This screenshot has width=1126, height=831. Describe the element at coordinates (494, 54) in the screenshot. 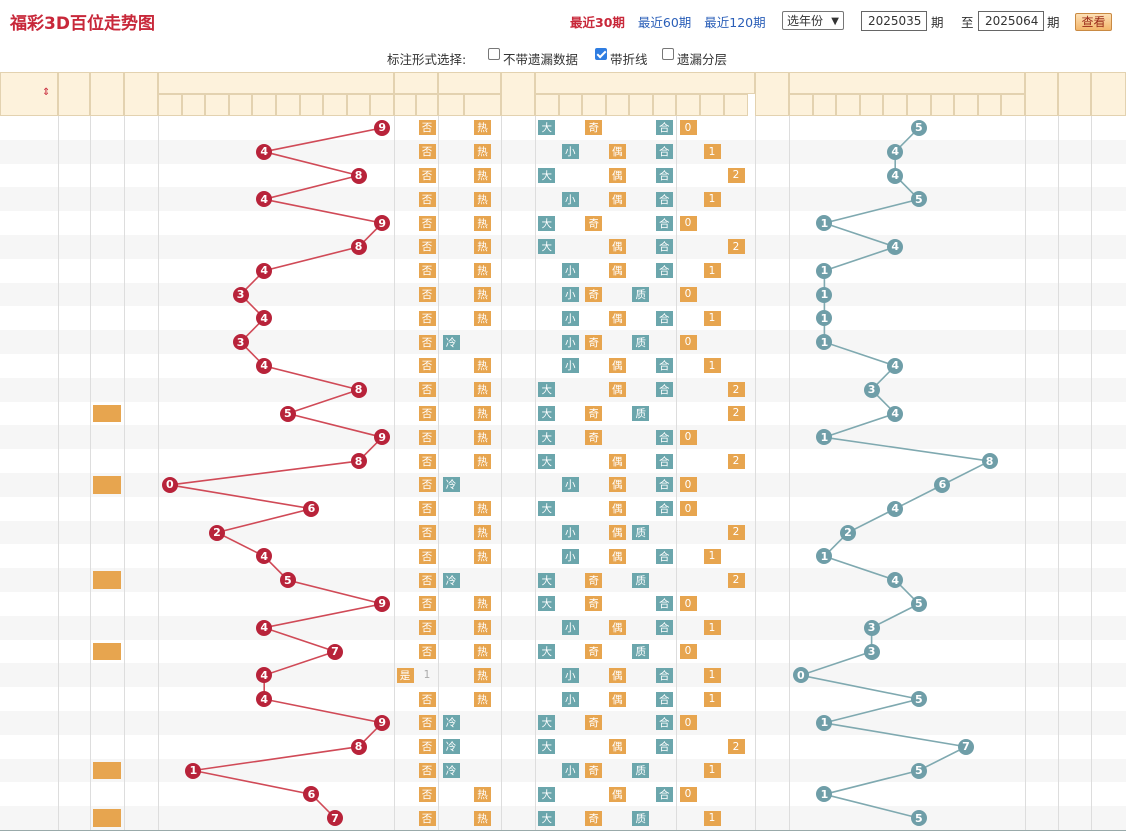

I see `no-omission-checkbox` at that location.